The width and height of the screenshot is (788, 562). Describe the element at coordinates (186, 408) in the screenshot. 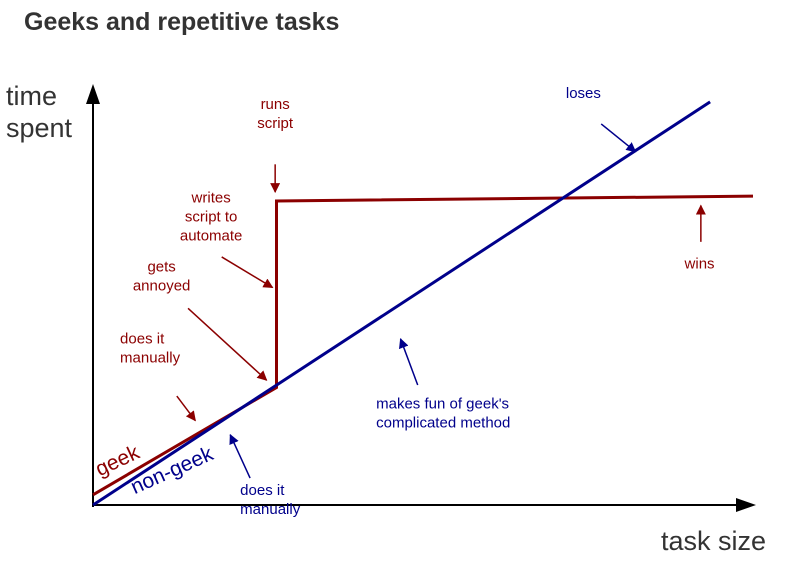

I see `annotation-arrow-geek-does-manually` at that location.